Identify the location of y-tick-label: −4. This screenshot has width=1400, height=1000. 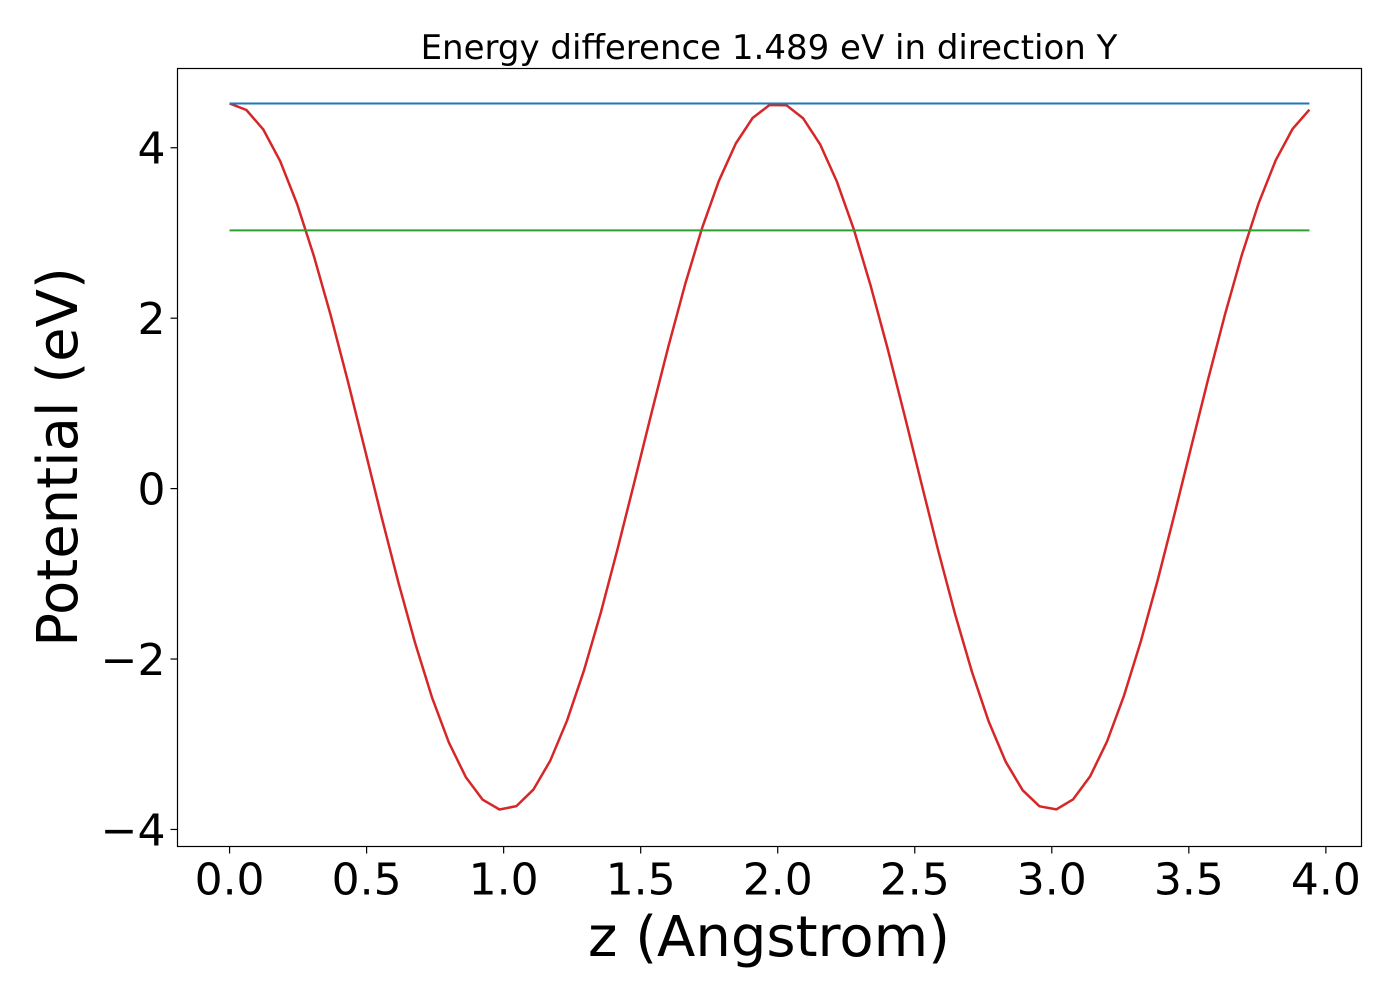
(133, 830).